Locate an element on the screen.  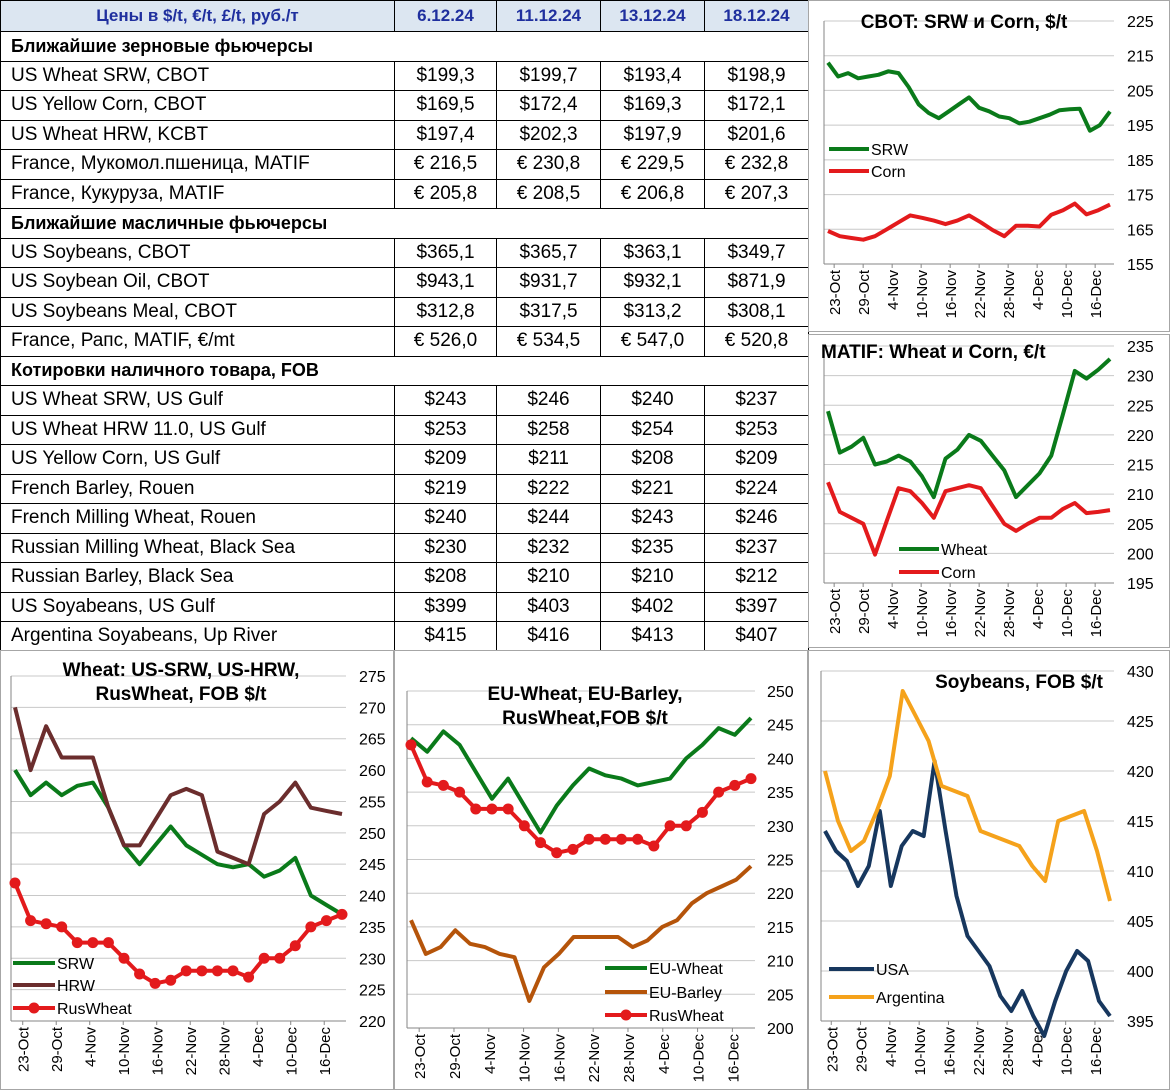
y-tick-label: 210 is located at coordinates (780, 962).